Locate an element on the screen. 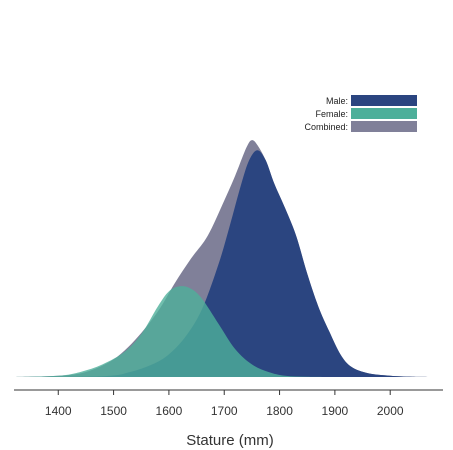 This screenshot has height=450, width=453. x-axis-ticks: 1400 1500 1600 1700 1800 1900 2000 is located at coordinates (224, 404).